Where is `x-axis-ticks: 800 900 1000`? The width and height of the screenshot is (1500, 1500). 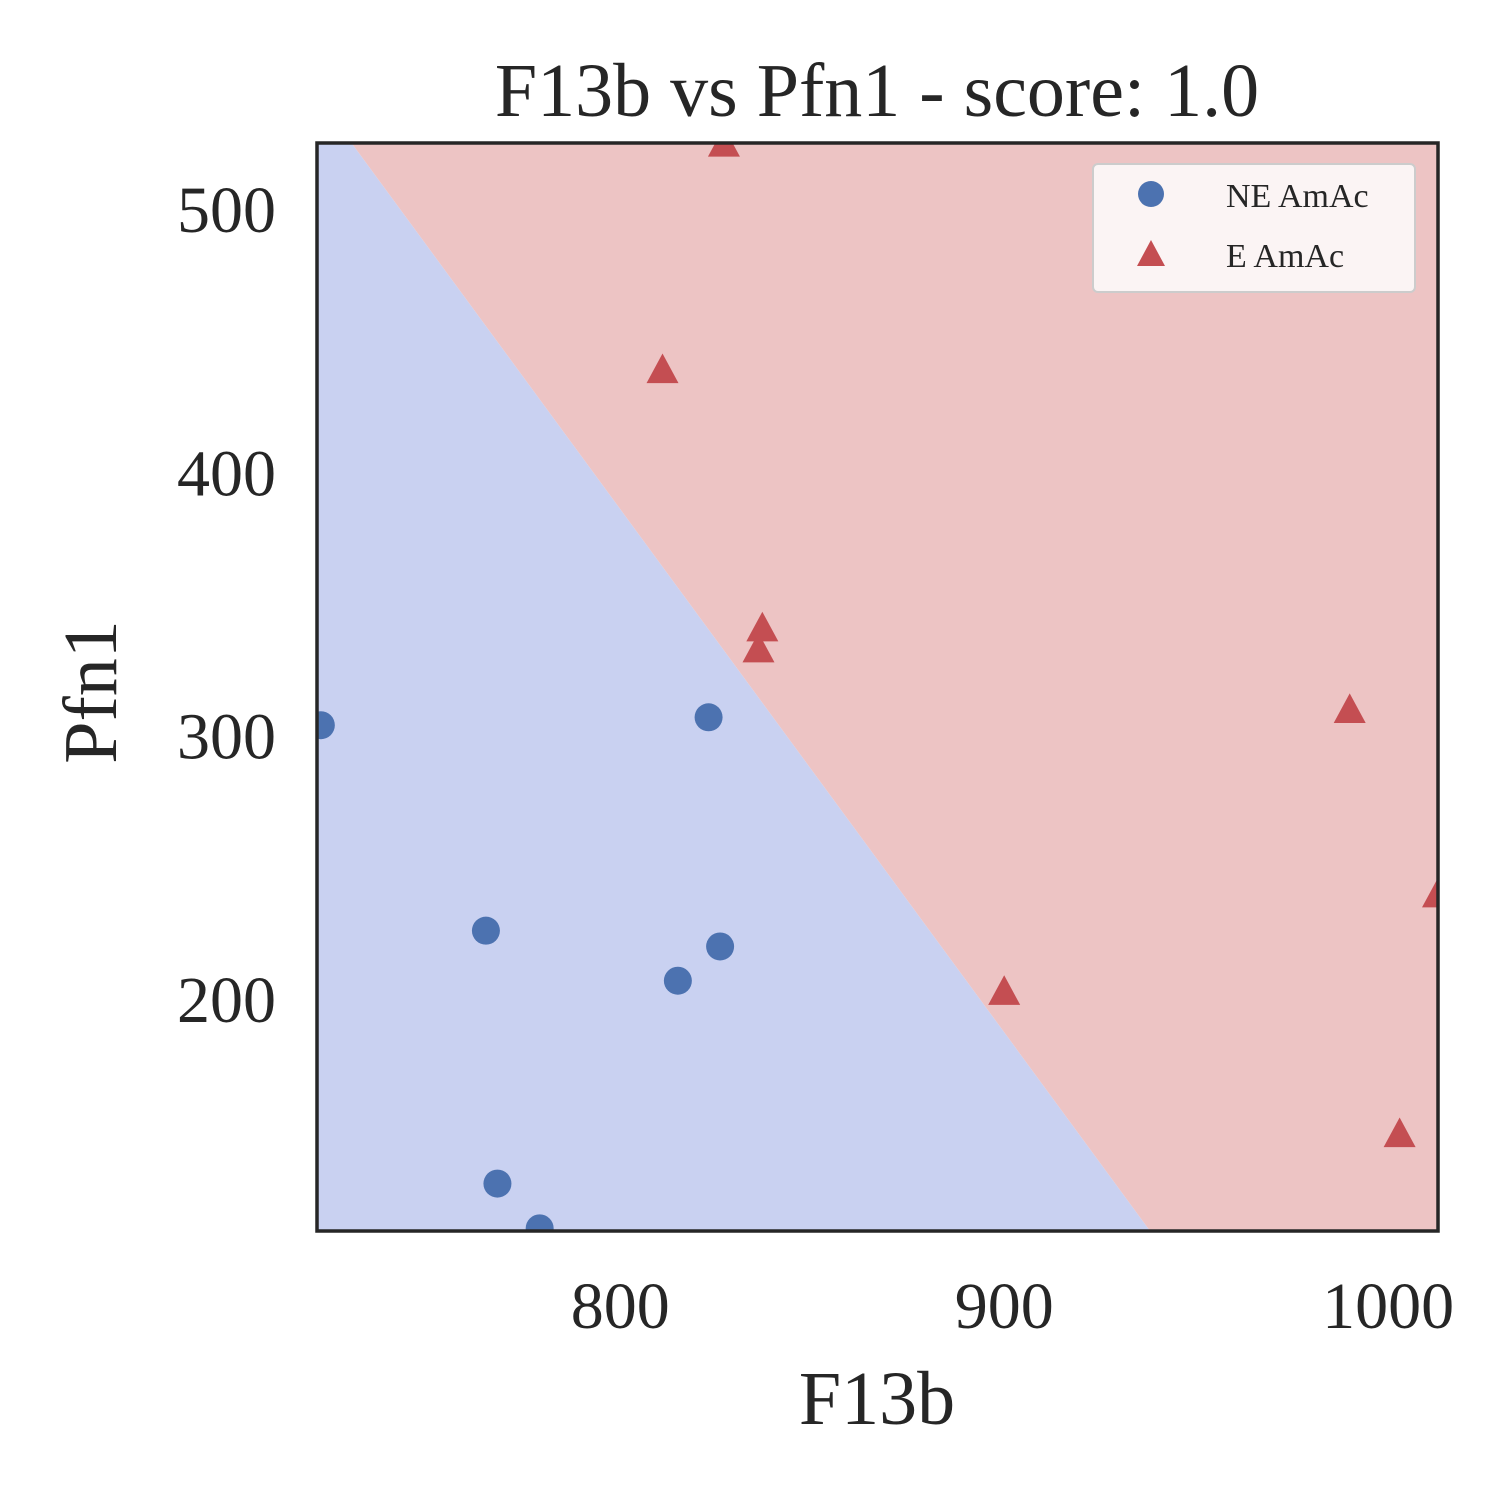
x-axis-ticks: 800 900 1000 is located at coordinates (1012, 1306).